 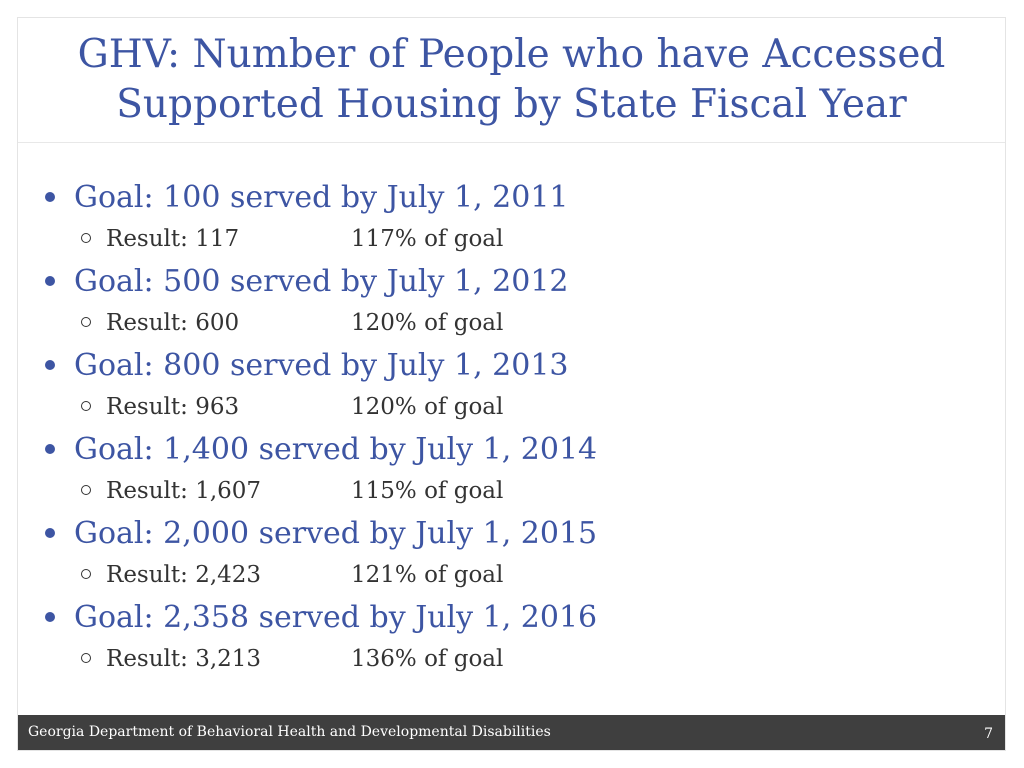 I want to click on result-item: Result: 600 120% of goal, so click(x=292, y=323).